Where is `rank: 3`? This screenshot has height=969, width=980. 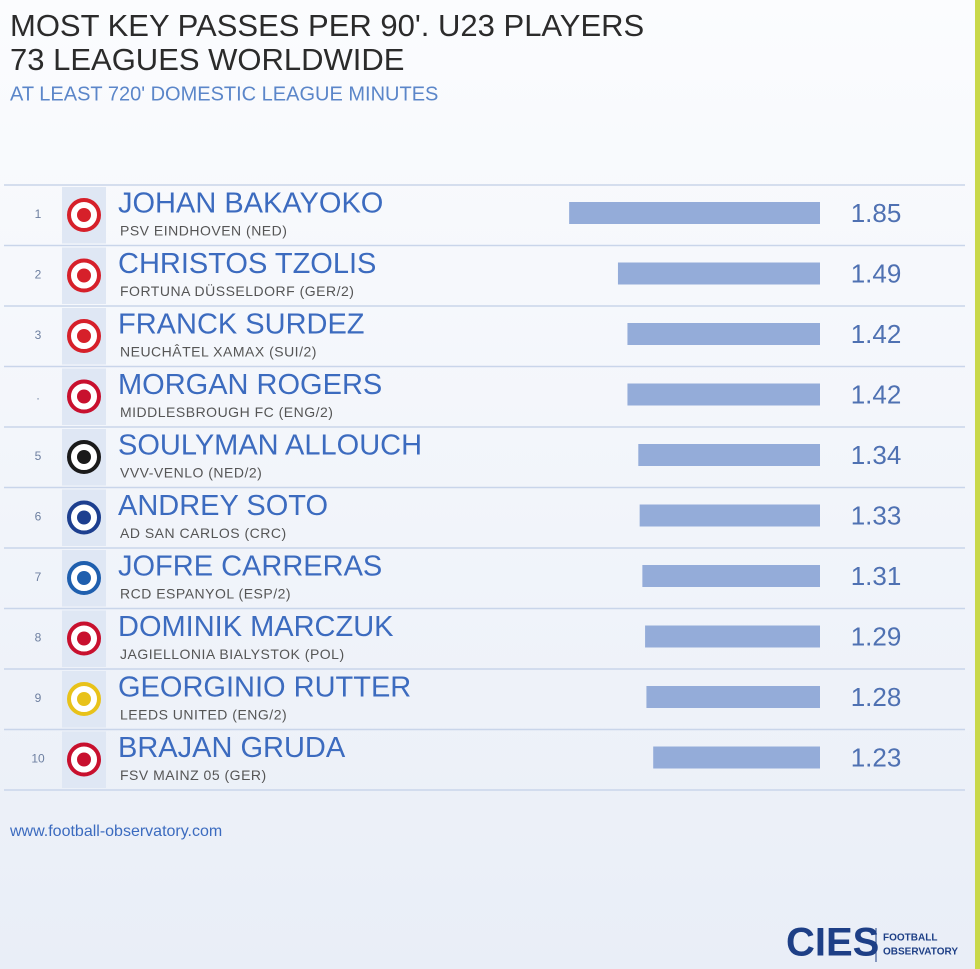
rank: 3 is located at coordinates (38, 335).